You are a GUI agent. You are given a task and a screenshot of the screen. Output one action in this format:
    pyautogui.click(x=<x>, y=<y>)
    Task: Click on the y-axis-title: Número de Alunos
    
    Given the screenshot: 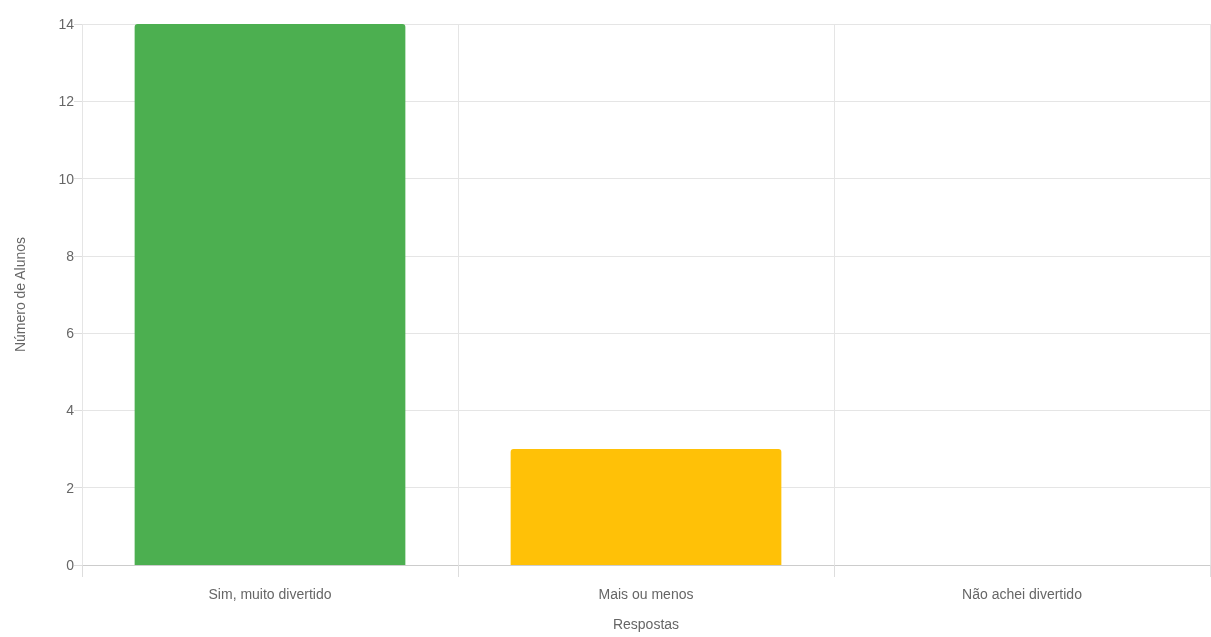 What is the action you would take?
    pyautogui.click(x=20, y=294)
    